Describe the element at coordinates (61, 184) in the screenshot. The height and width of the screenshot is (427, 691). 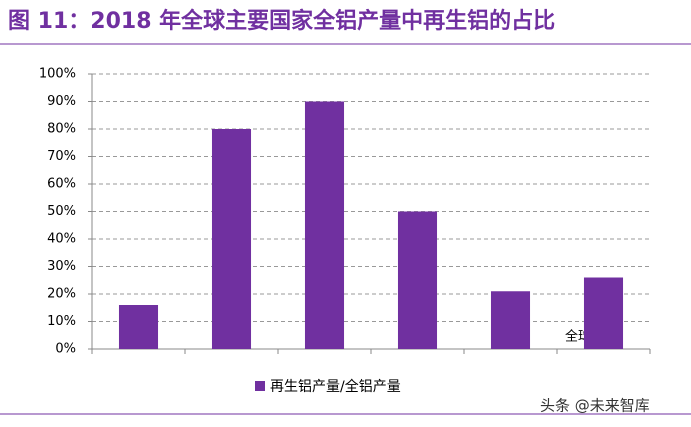
I see `y-tick-label: 60%` at that location.